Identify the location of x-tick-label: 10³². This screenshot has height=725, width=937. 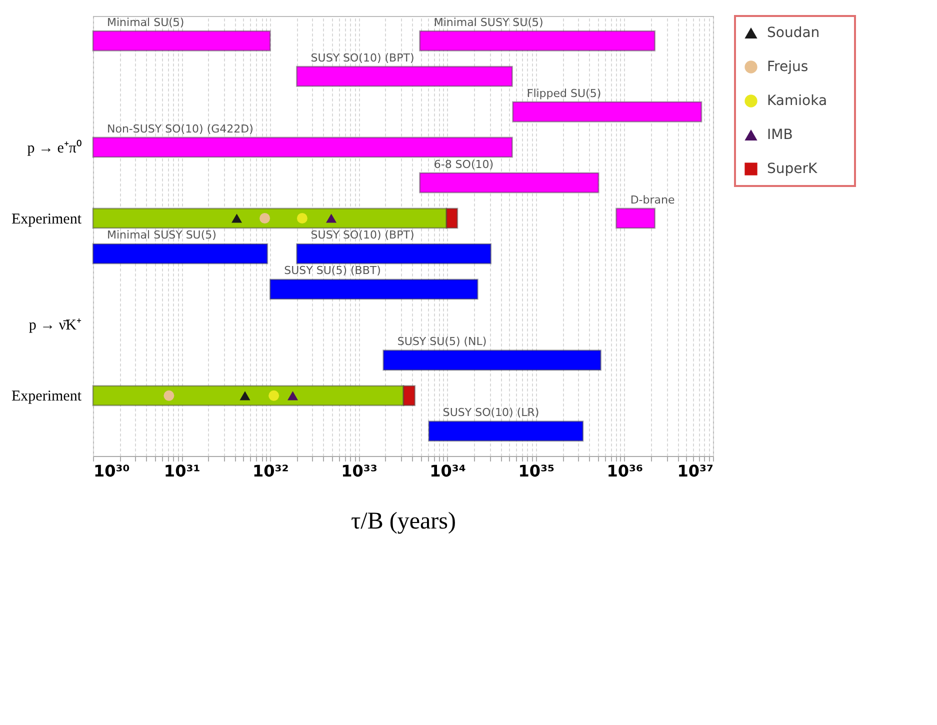
(270, 471).